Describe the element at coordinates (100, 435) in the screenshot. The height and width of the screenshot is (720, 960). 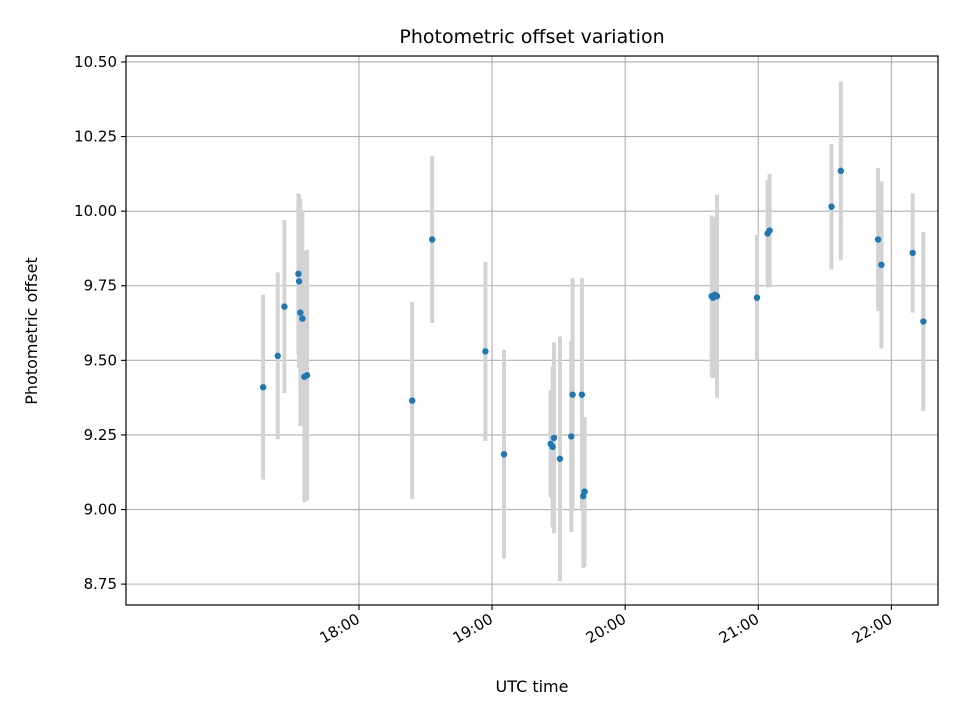
I see `y-tick-label: 9.25` at that location.